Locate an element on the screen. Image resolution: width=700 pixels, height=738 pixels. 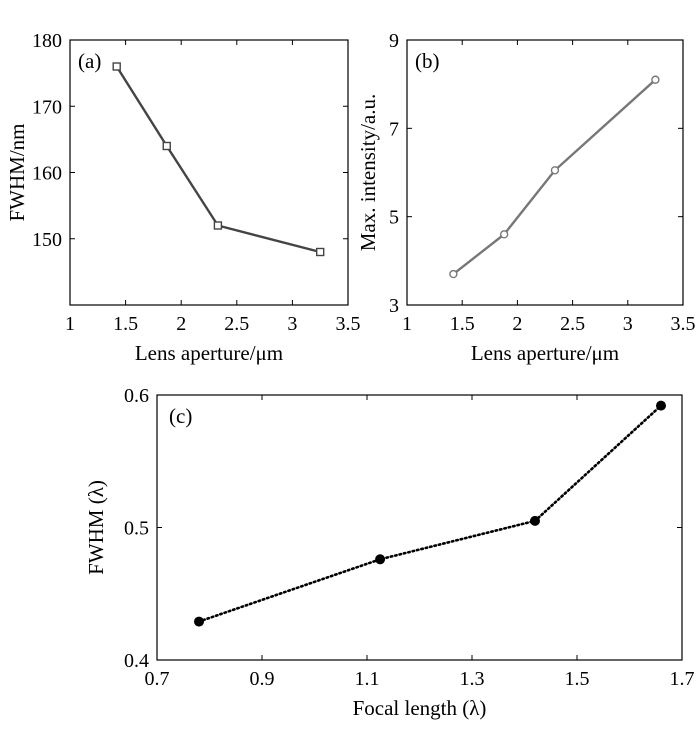
y-tick-label: 150 is located at coordinates (47, 240).